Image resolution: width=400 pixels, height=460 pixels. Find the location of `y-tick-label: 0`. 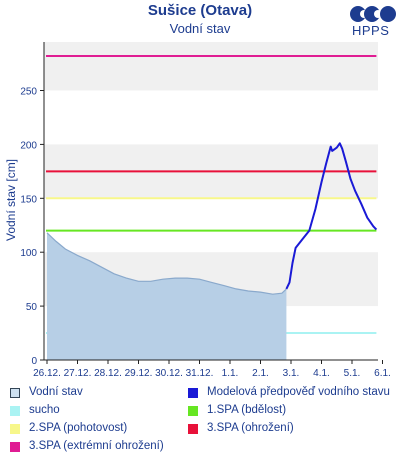

y-tick-label: 0 is located at coordinates (34, 361).